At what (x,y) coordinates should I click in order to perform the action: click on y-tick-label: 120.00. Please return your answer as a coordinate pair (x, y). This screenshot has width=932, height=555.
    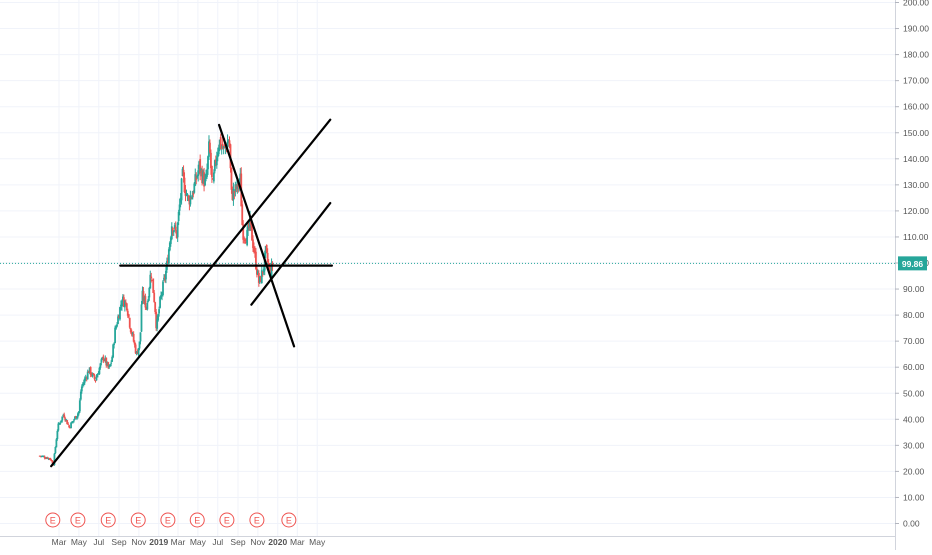
    Looking at the image, I should click on (916, 211).